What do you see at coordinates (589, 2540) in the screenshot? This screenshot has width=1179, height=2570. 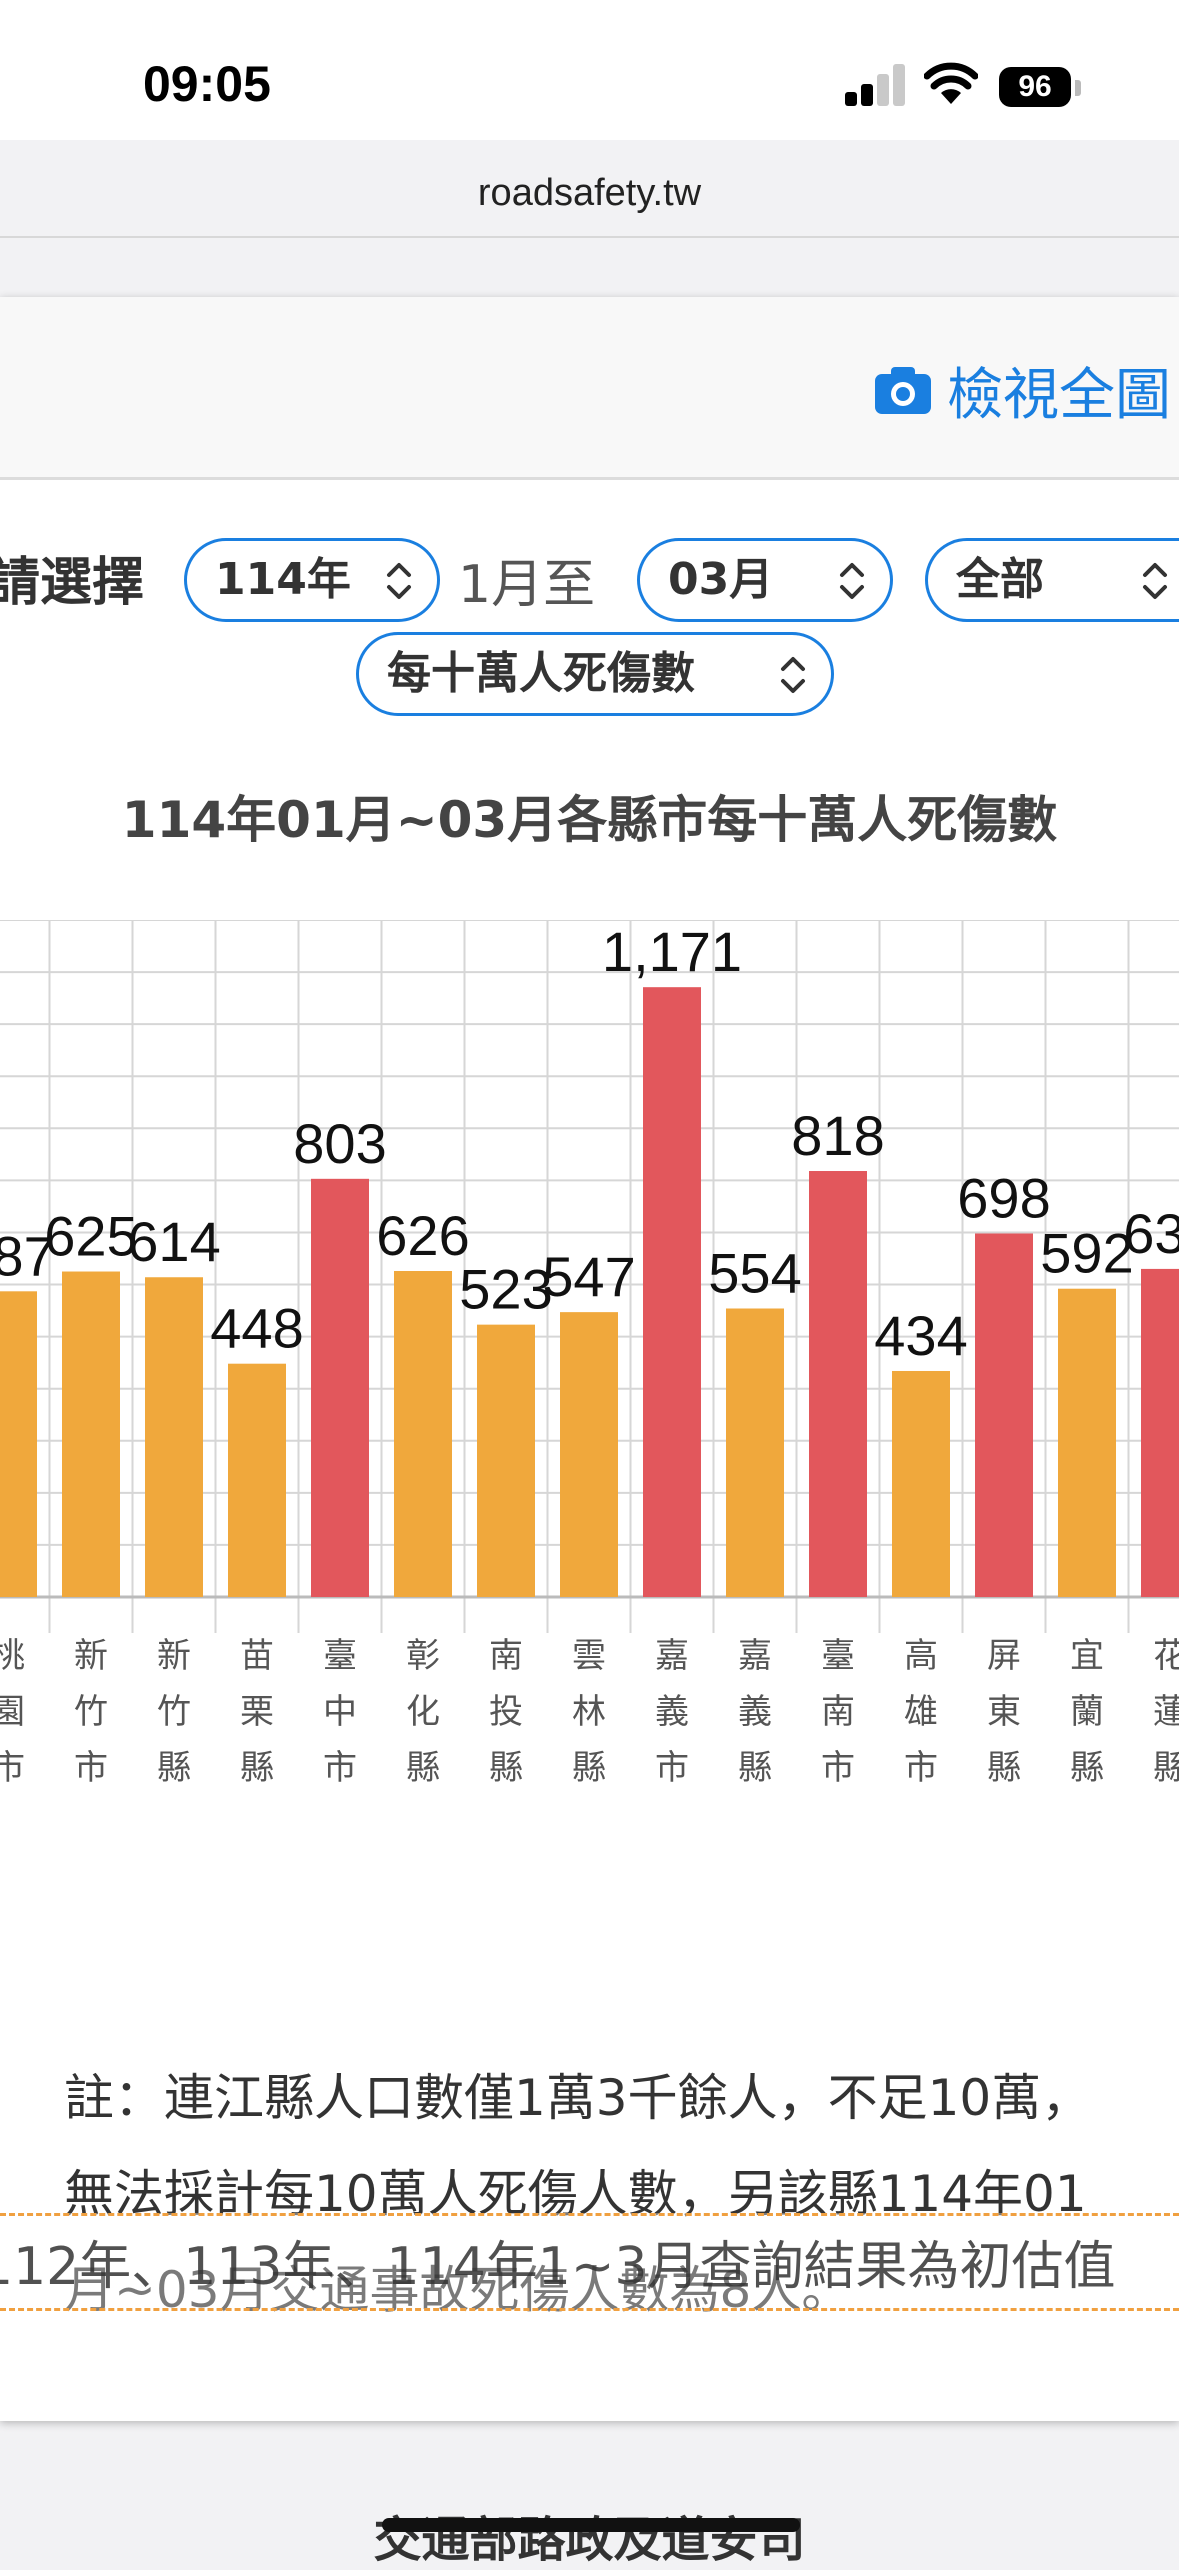 I see `footer-org: 交通部路政及道安司` at bounding box center [589, 2540].